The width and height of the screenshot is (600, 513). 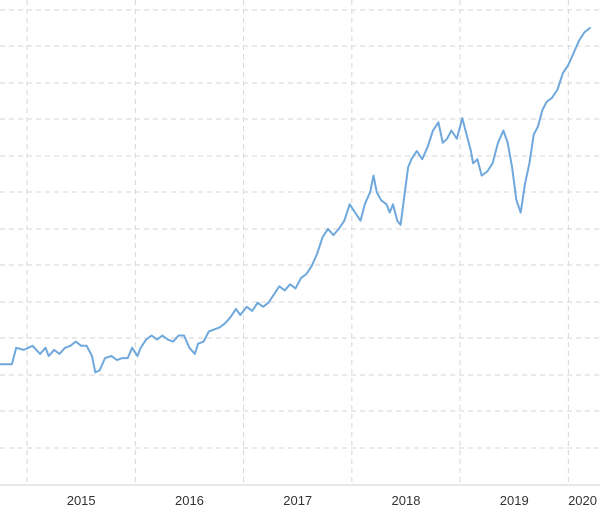 What do you see at coordinates (406, 500) in the screenshot?
I see `x-tick-label: 2018` at bounding box center [406, 500].